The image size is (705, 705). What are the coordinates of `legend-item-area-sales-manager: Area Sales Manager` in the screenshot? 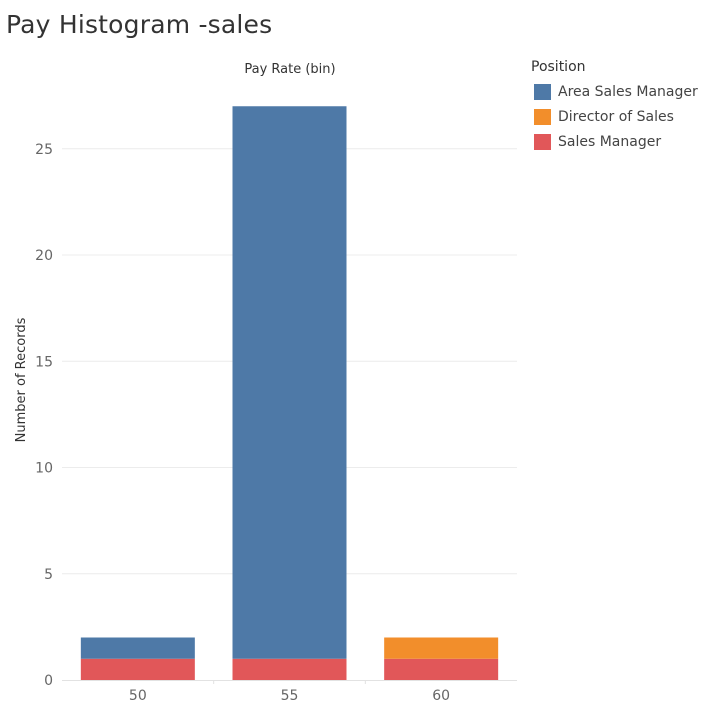 It's located at (614, 91).